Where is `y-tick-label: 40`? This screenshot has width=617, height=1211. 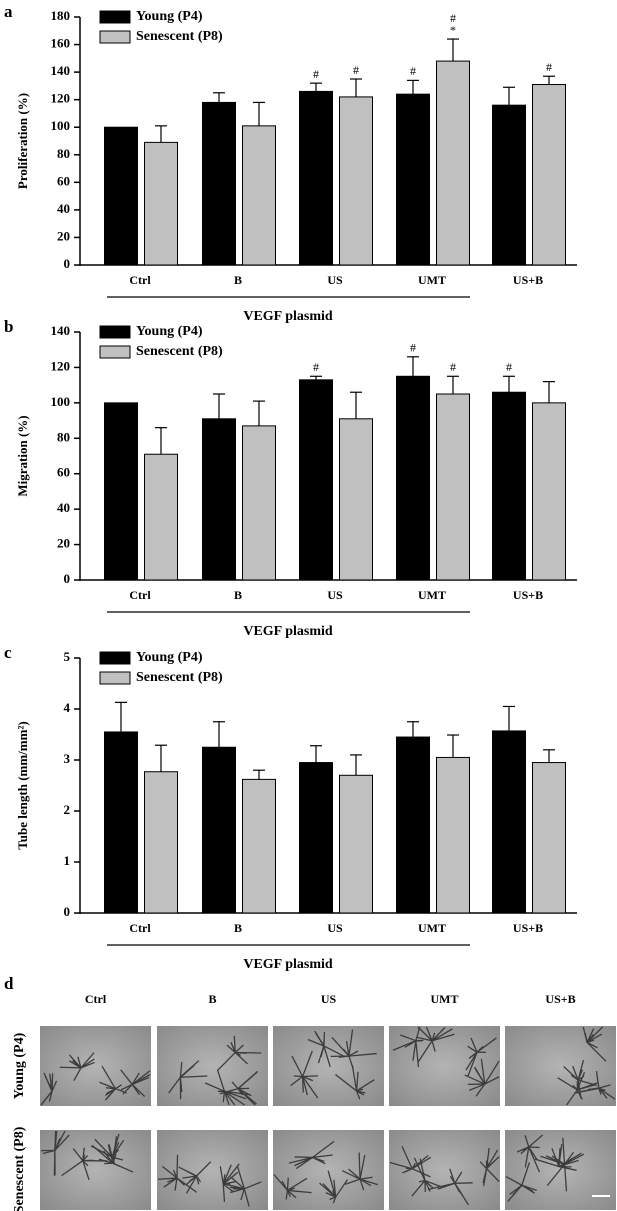 y-tick-label: 40 is located at coordinates (63, 507).